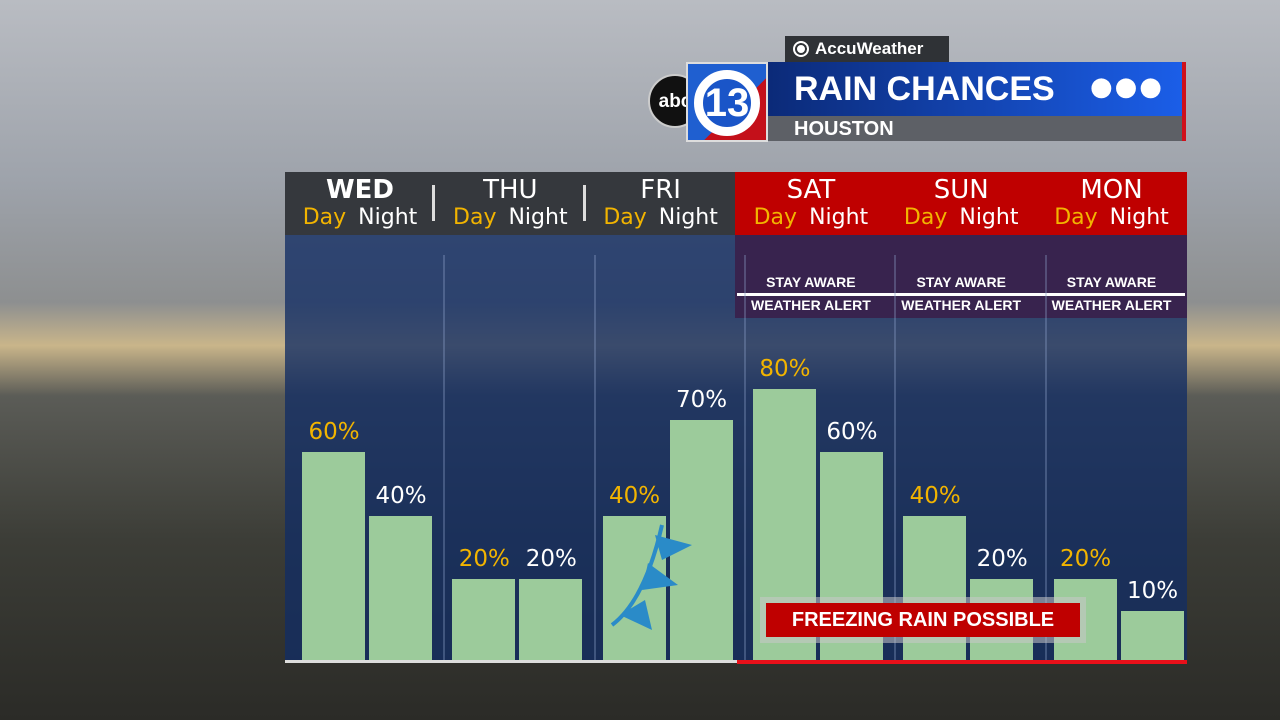 The height and width of the screenshot is (720, 1280). I want to click on provider-name: AccuWeather, so click(869, 48).